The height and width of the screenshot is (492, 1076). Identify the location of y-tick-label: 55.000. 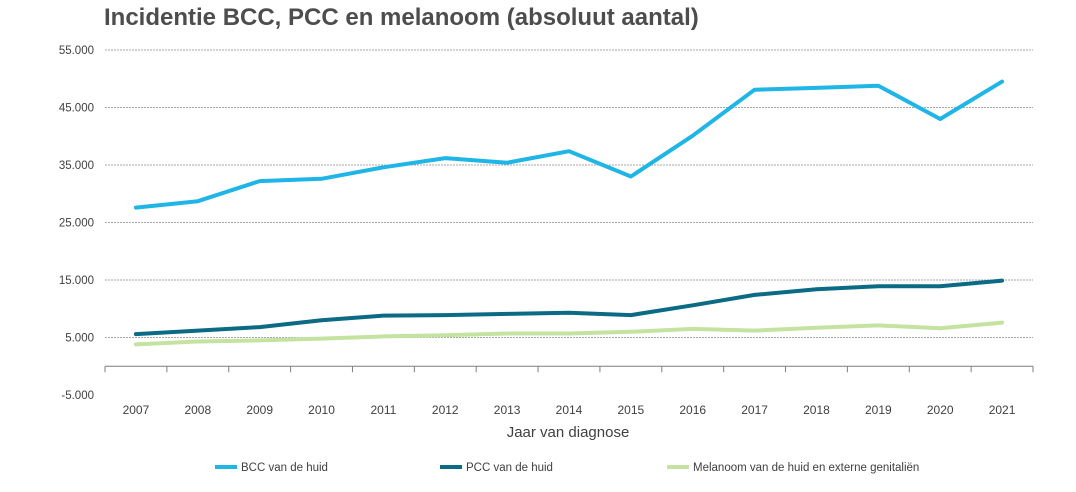
(76, 51).